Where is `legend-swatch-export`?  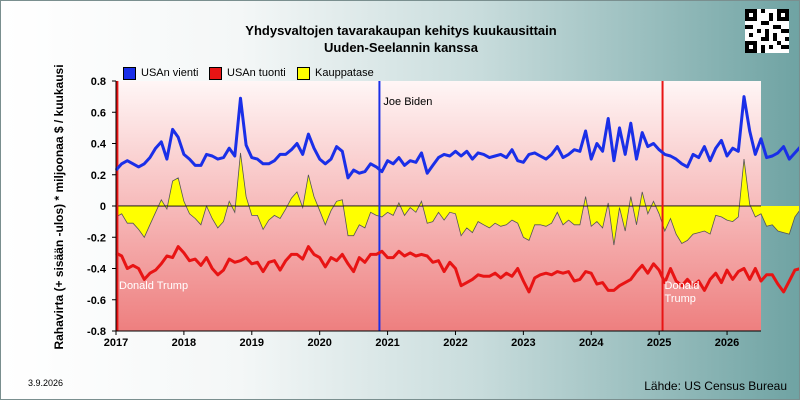 legend-swatch-export is located at coordinates (129, 73).